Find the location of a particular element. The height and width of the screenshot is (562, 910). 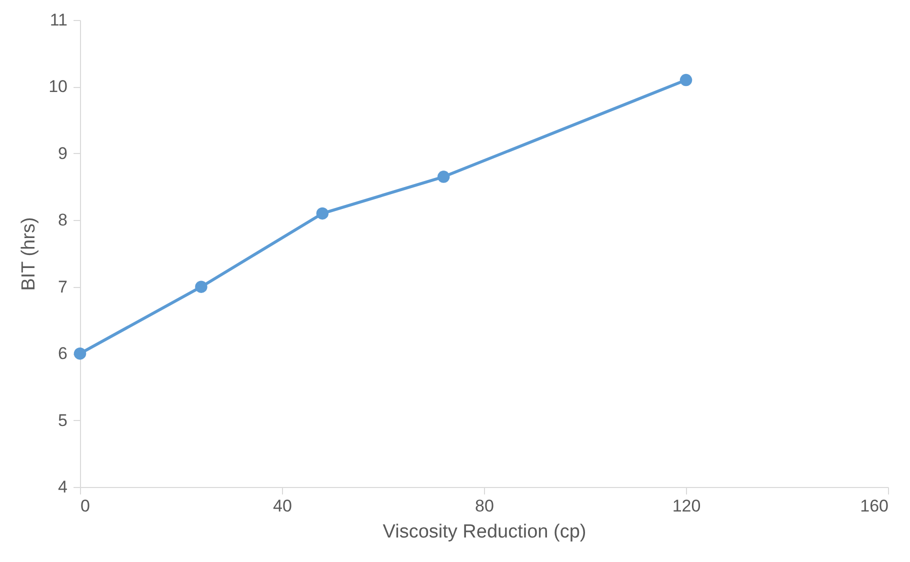

y-tick-label: 11 is located at coordinates (59, 20).